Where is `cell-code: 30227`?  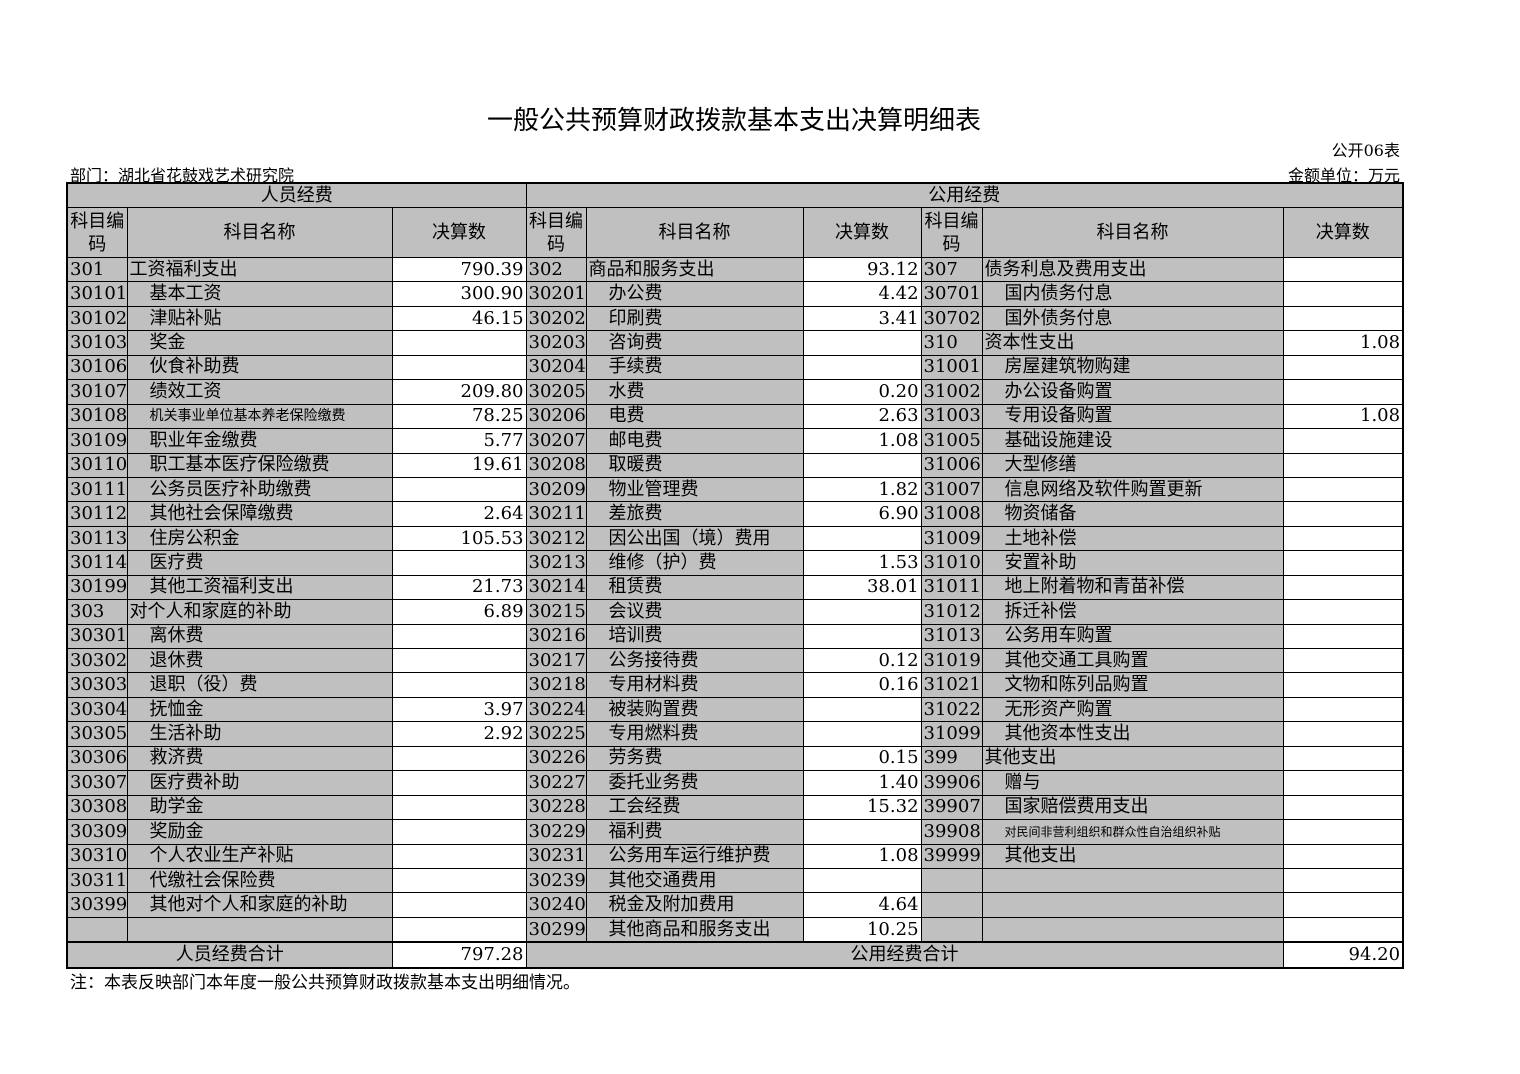
cell-code: 30227 is located at coordinates (556, 783).